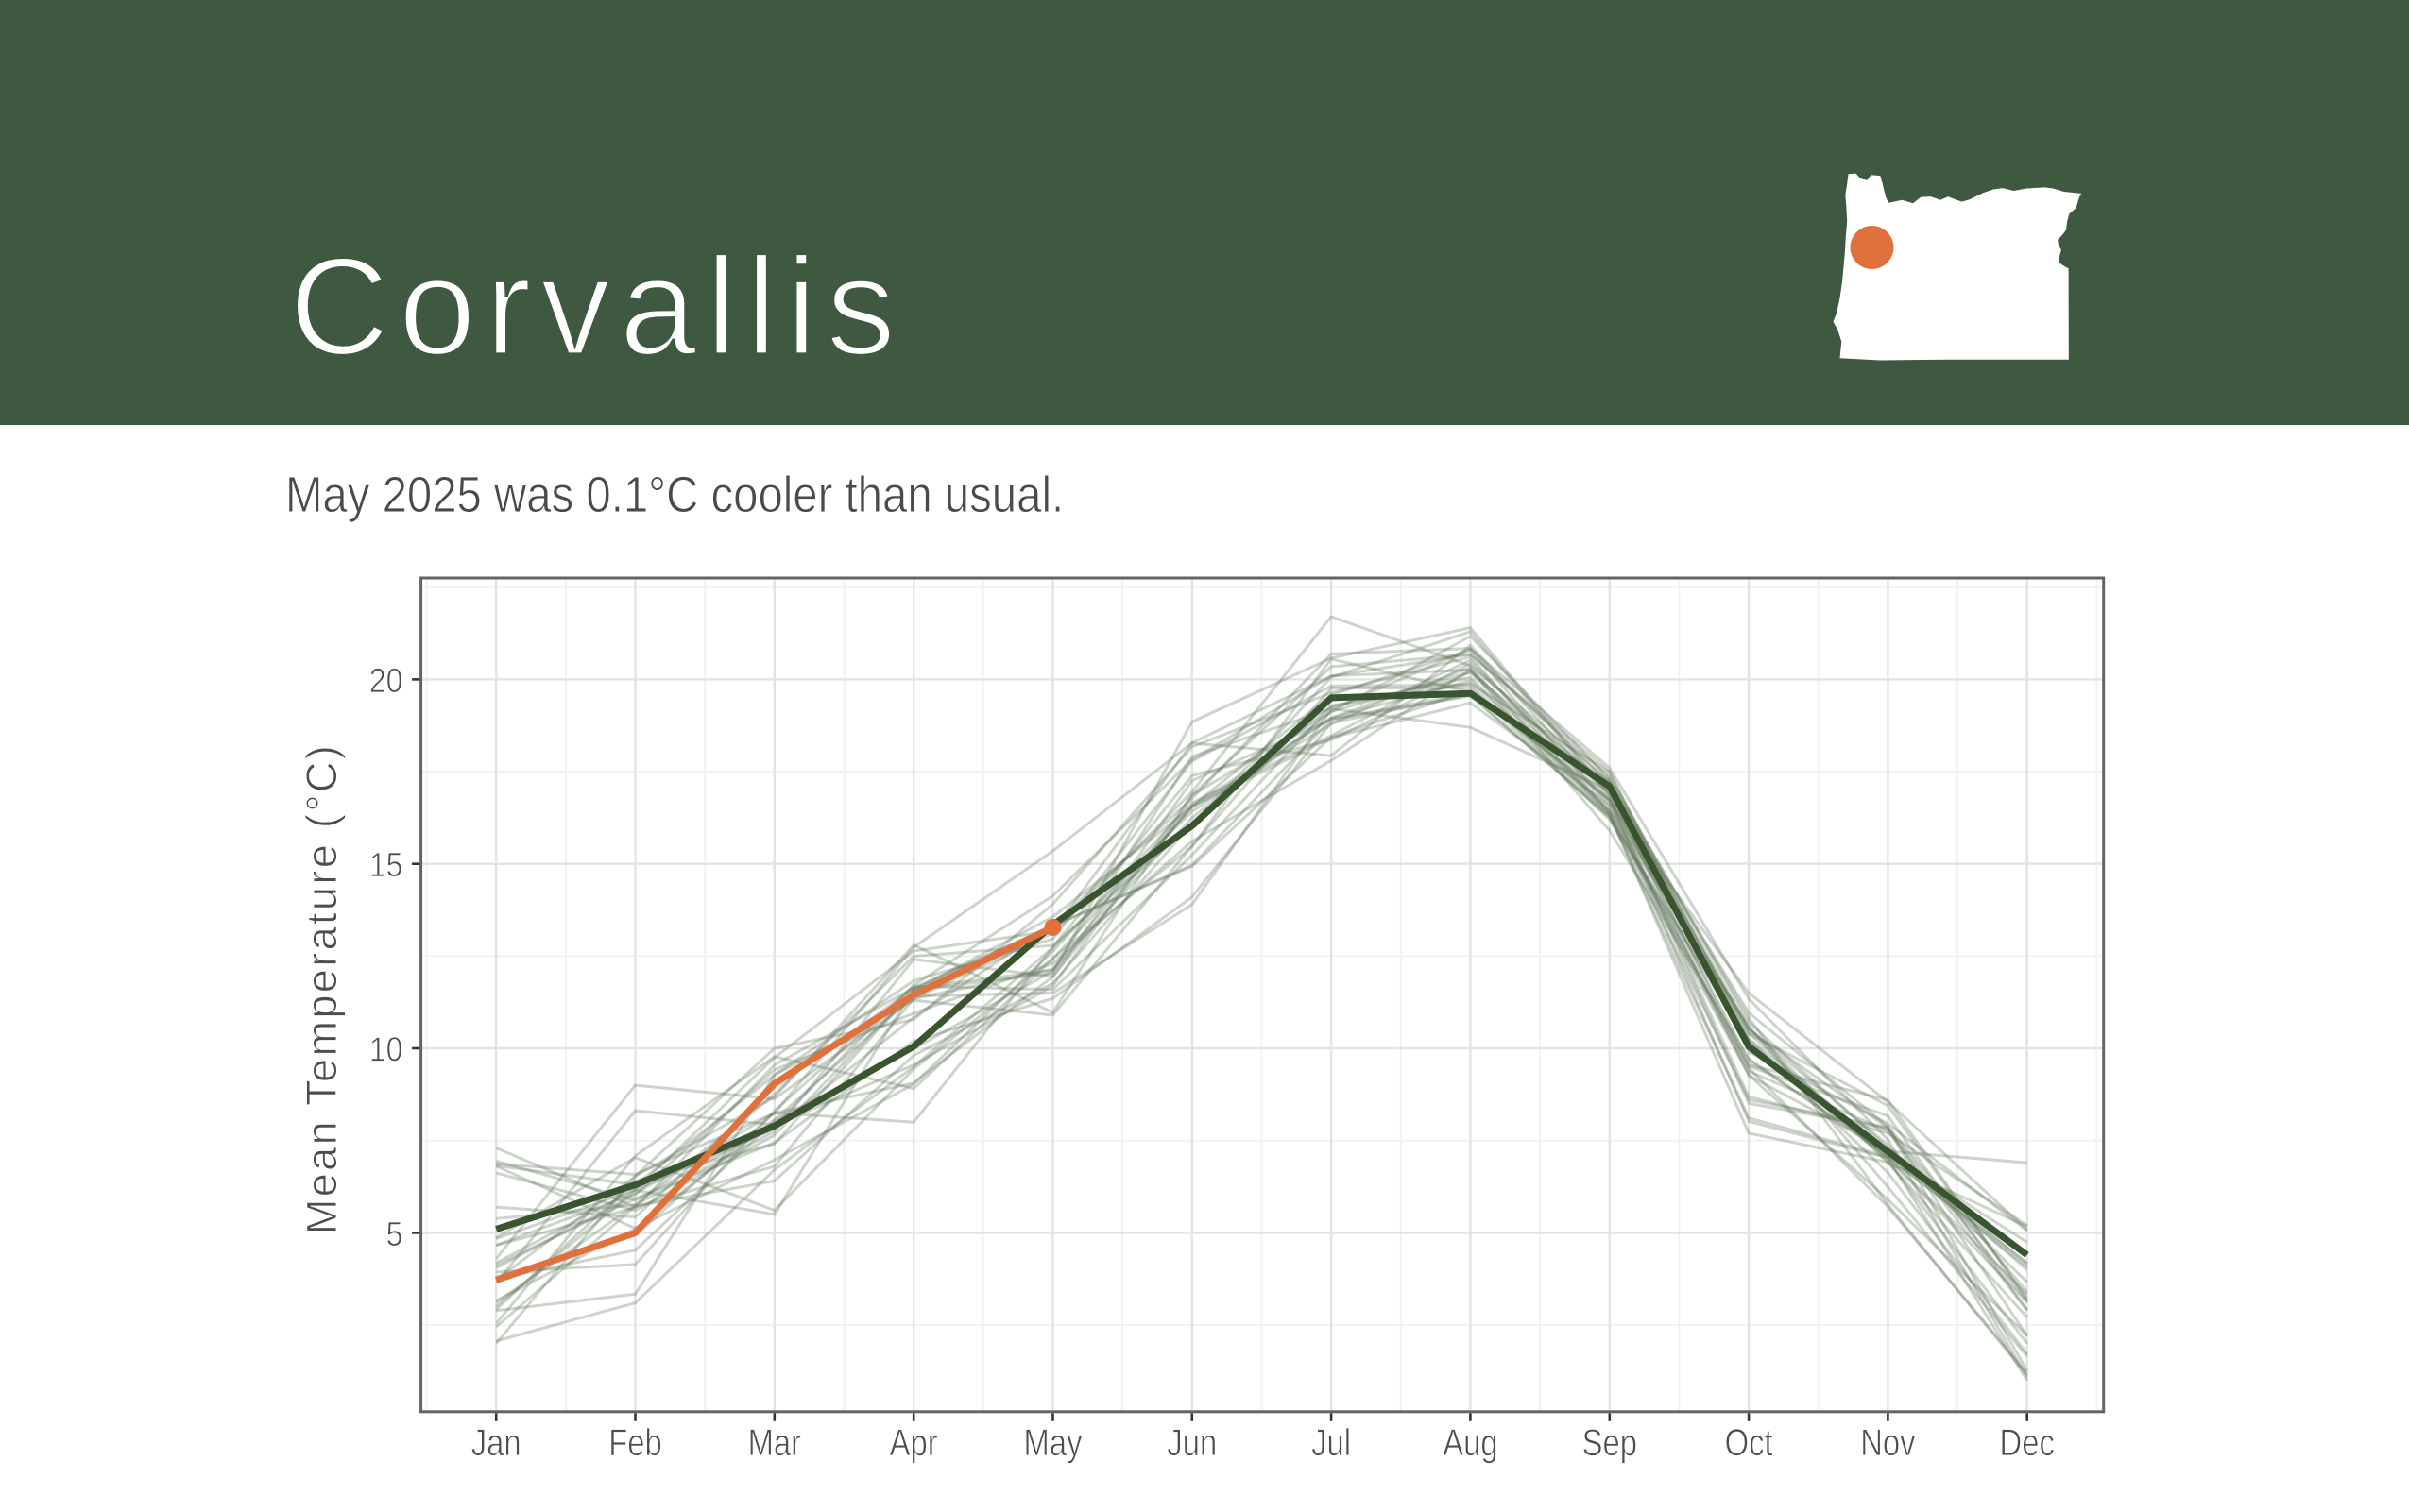 This screenshot has width=2409, height=1512. Describe the element at coordinates (1331, 1442) in the screenshot. I see `svg-text: Jul` at that location.